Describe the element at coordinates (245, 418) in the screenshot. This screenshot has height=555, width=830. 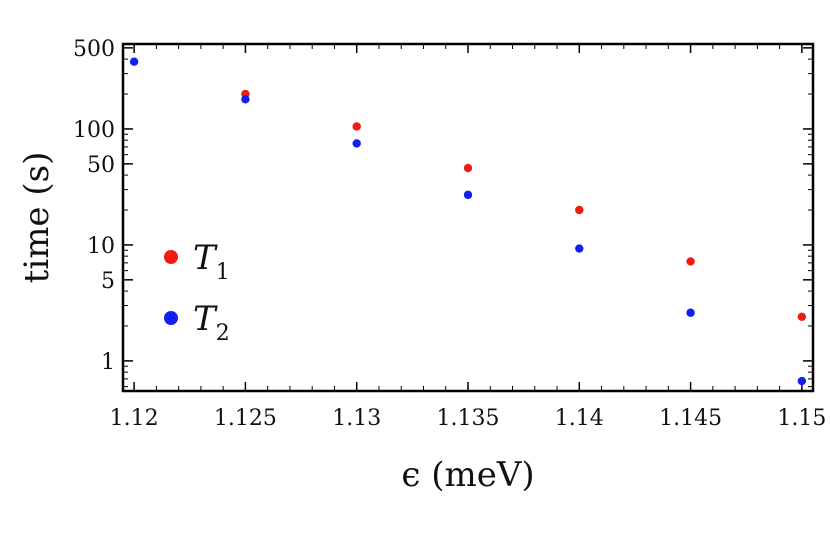
I see `x-tick-label: 1.125` at that location.